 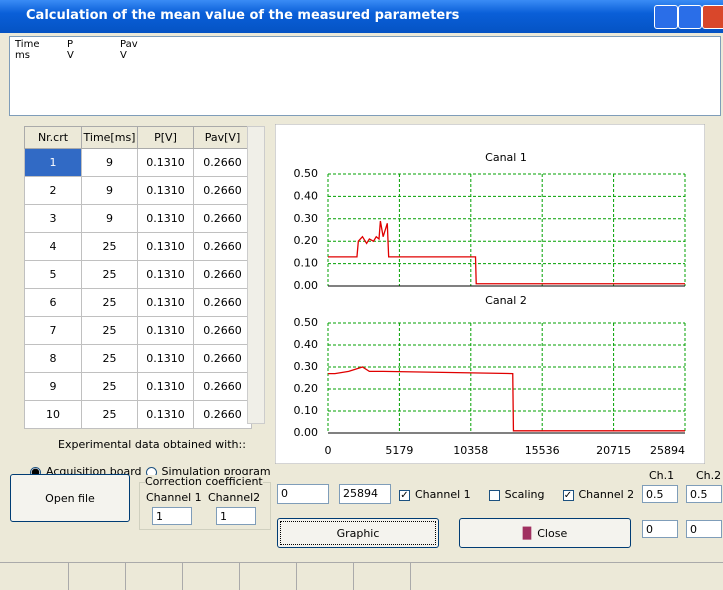 I want to click on x-from-input: 0, so click(x=303, y=494).